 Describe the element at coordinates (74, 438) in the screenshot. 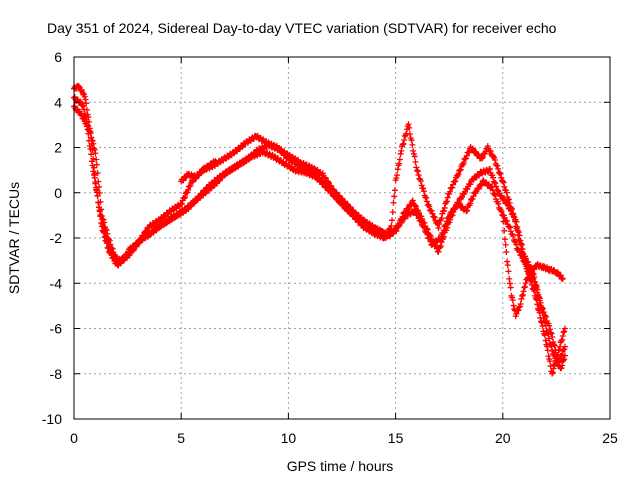

I see `x-tick-label: 0` at that location.